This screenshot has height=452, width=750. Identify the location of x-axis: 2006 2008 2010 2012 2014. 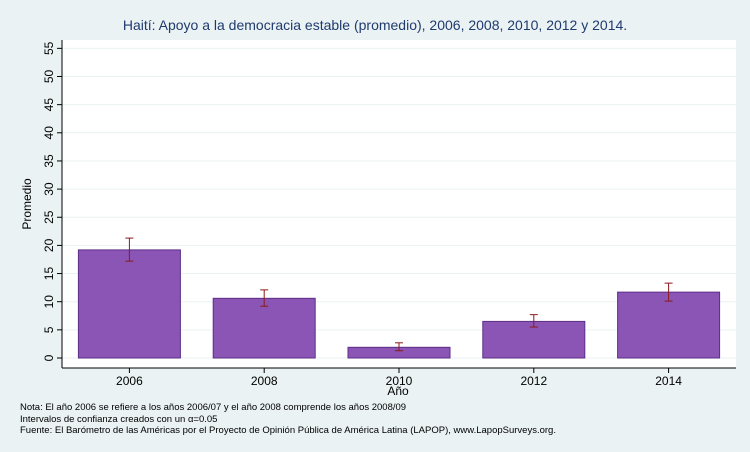
(399, 377).